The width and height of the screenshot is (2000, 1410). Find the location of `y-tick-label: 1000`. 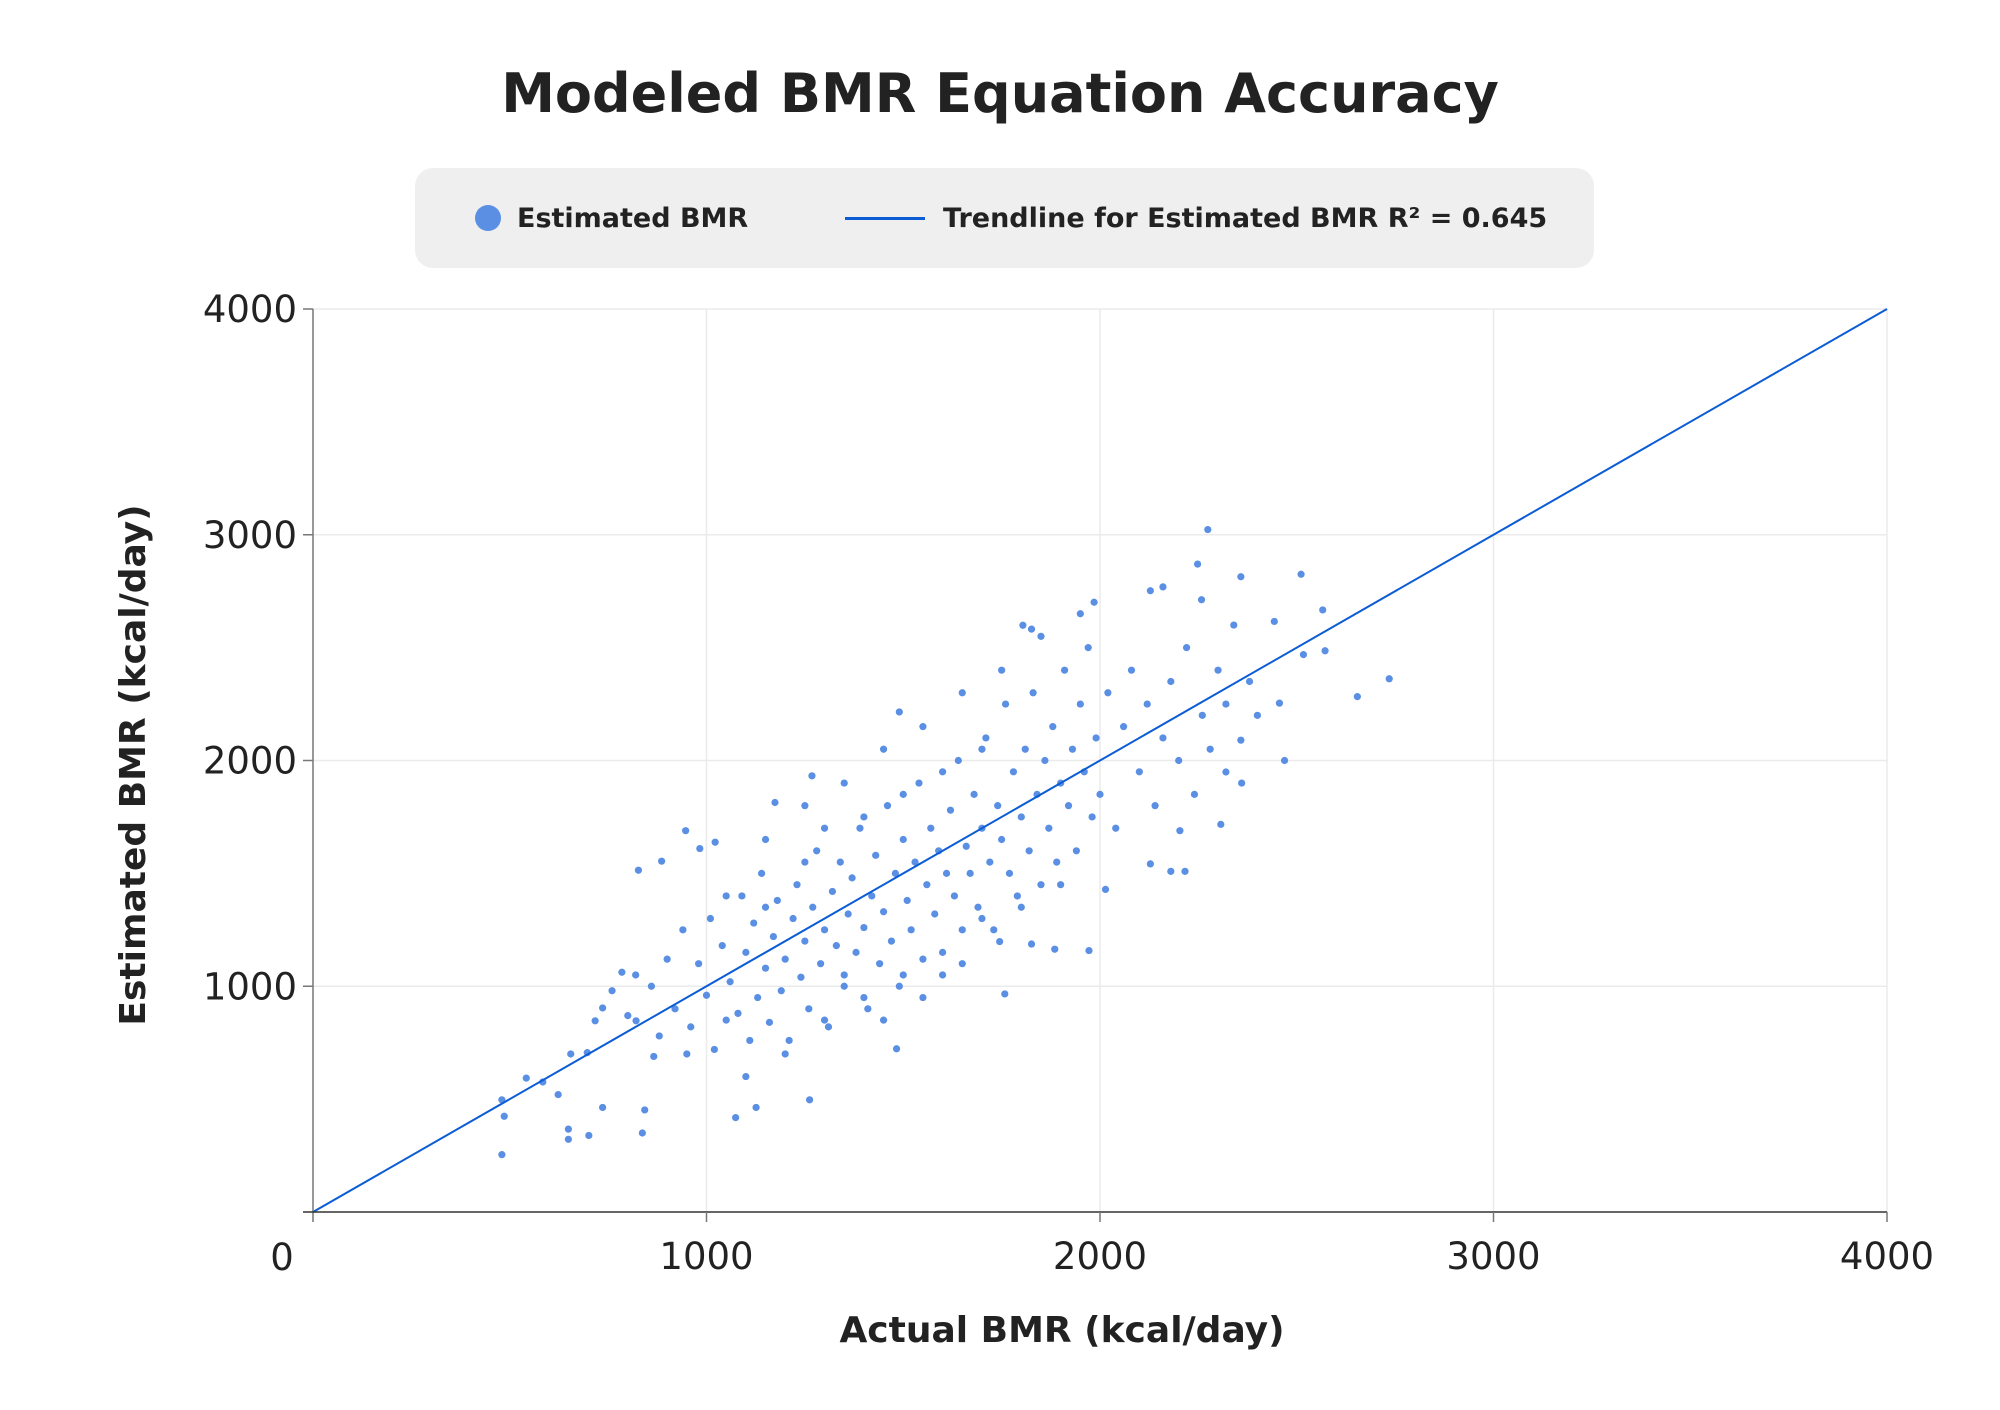

y-tick-label: 1000 is located at coordinates (250, 986).